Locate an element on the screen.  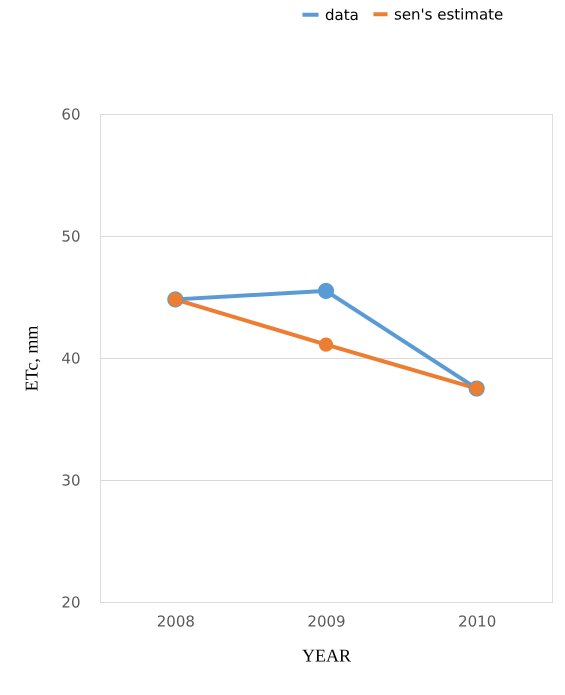
y-tick-label: 40 is located at coordinates (70, 359).